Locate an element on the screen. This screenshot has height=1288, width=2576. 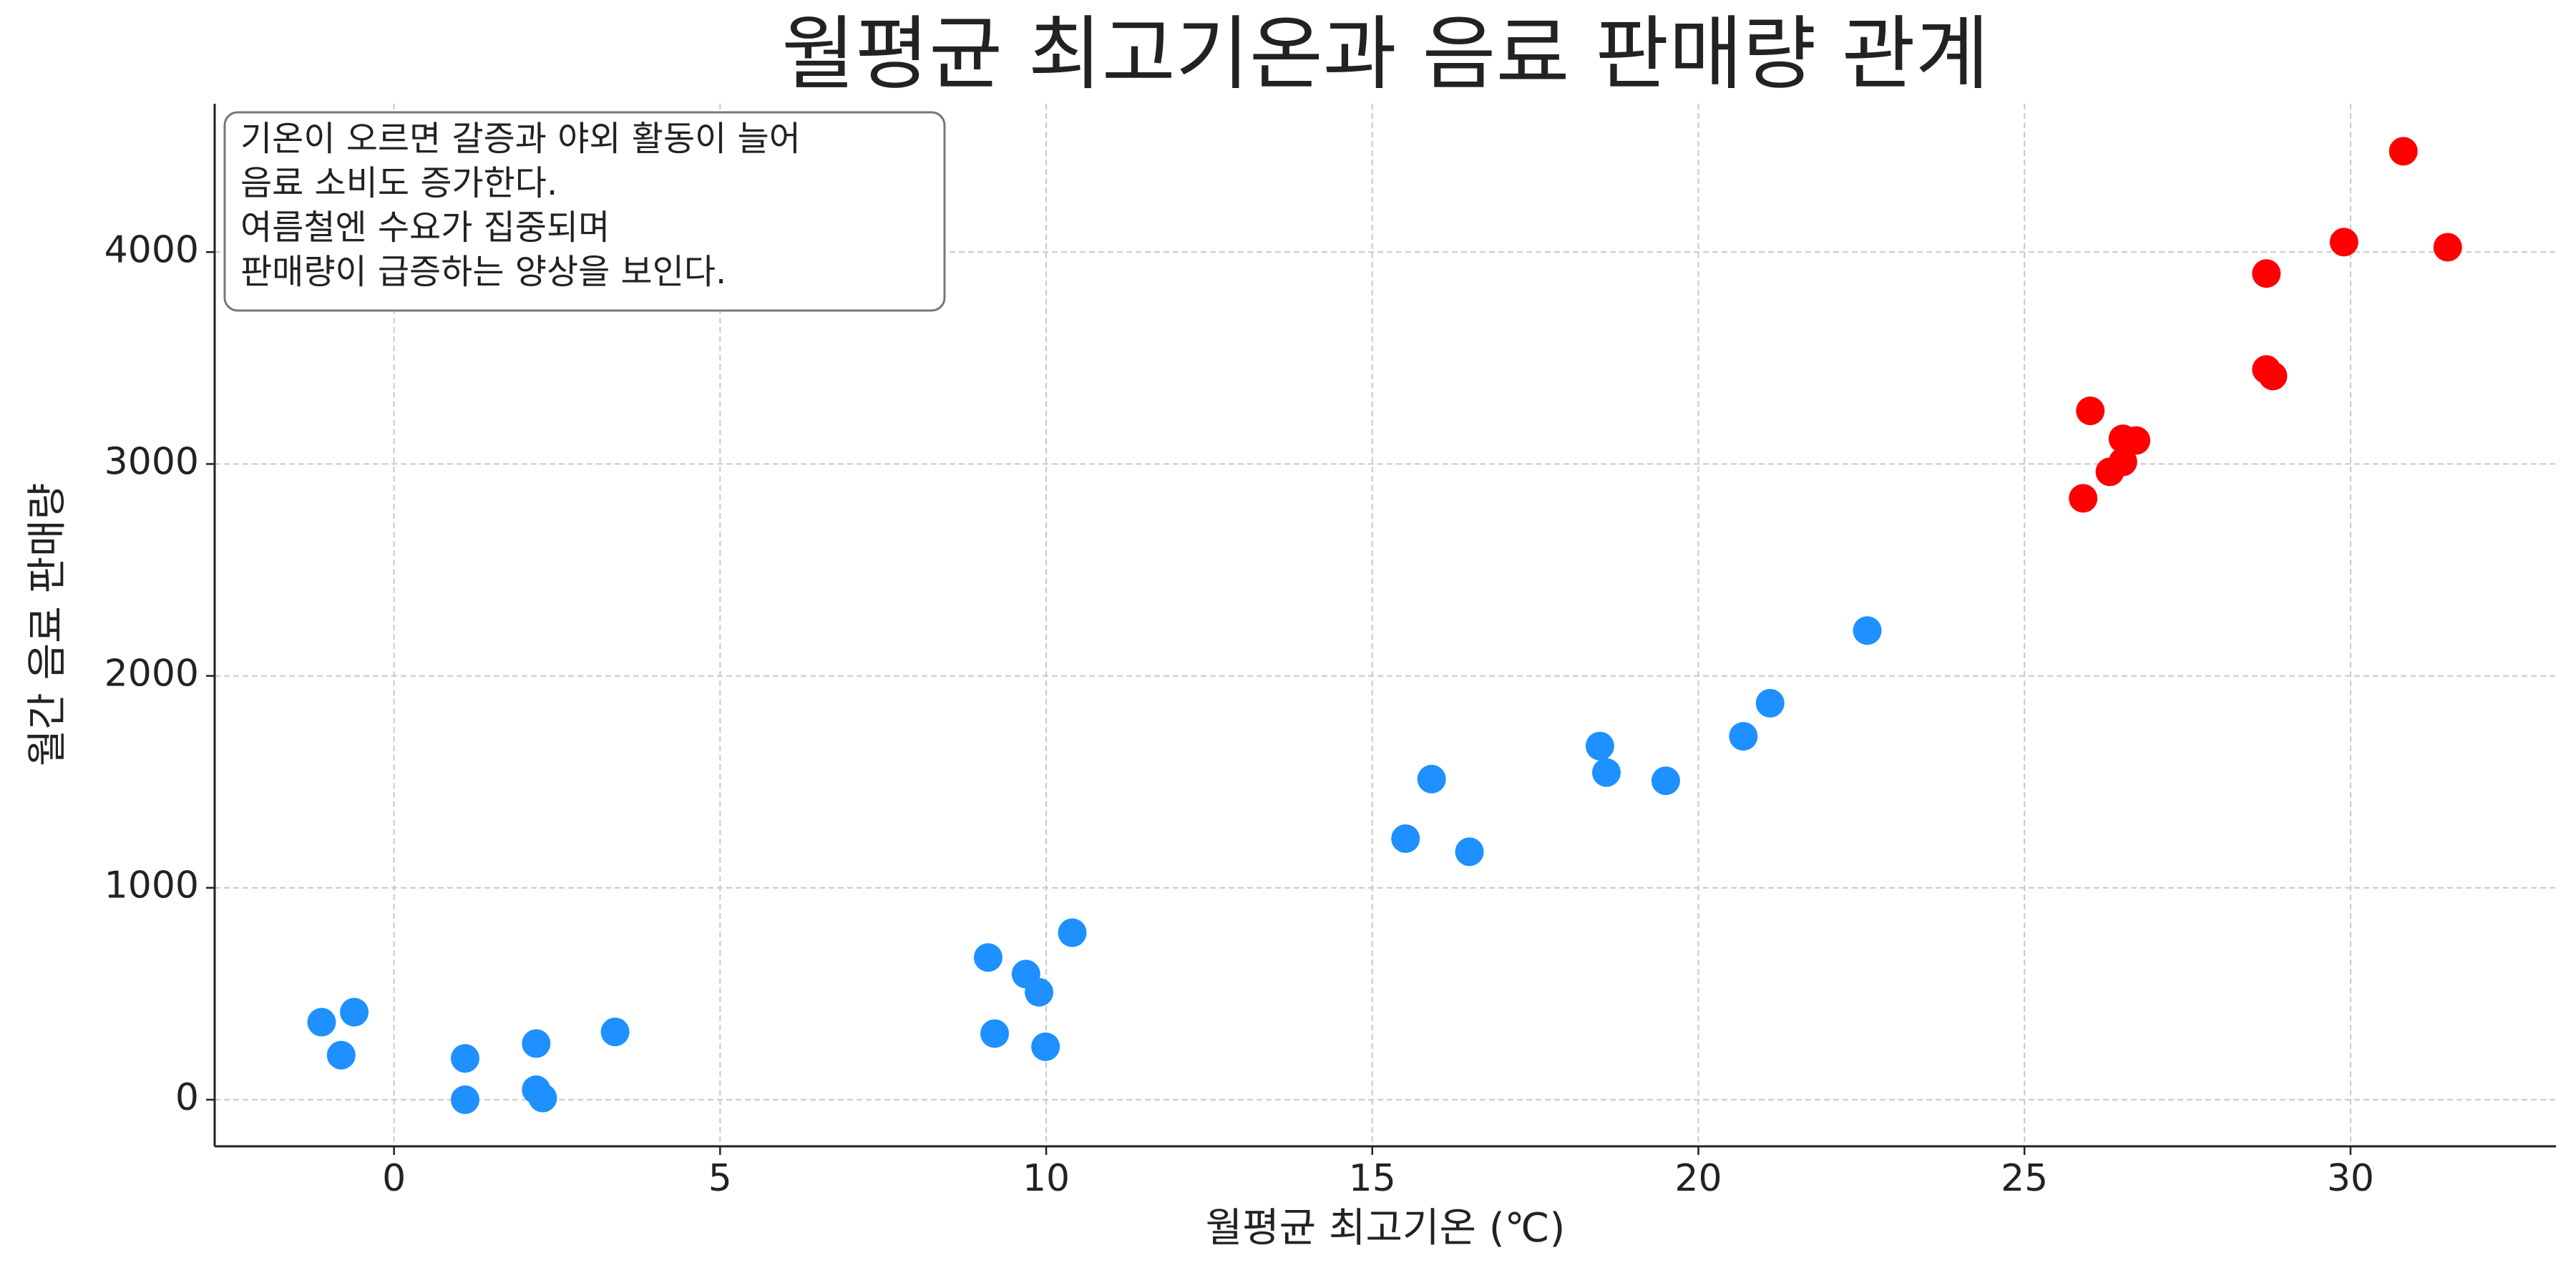
annotation-box is located at coordinates (584, 211).